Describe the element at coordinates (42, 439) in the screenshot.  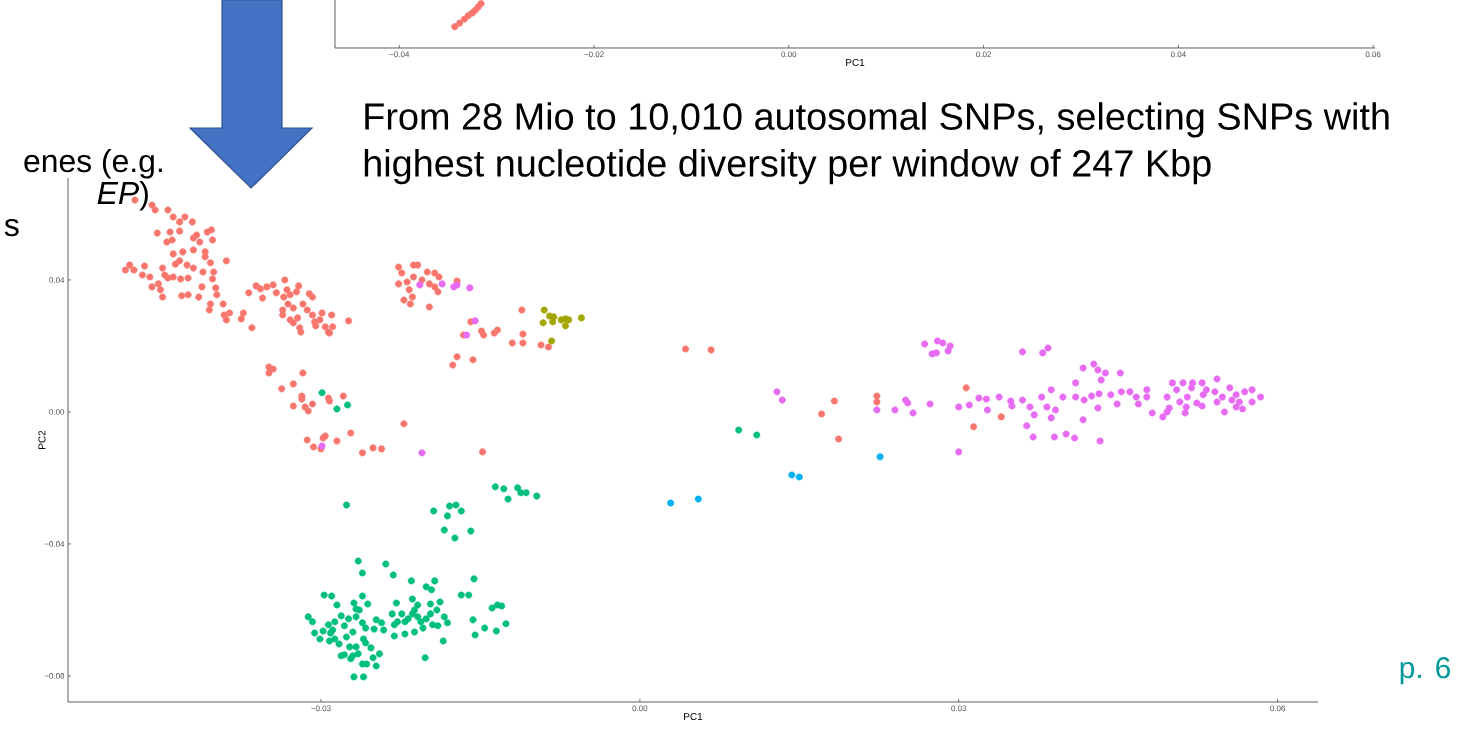
I see `y-axis-title: PC2` at that location.